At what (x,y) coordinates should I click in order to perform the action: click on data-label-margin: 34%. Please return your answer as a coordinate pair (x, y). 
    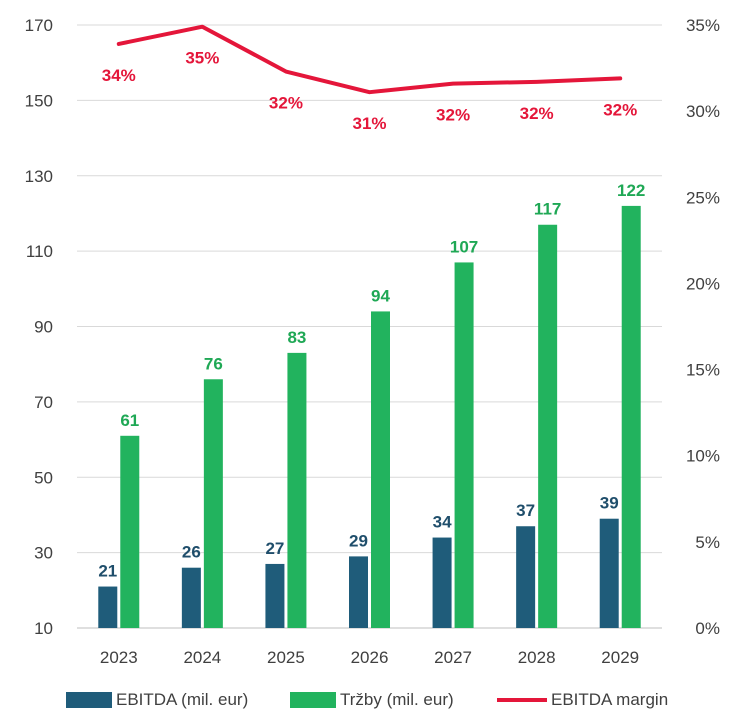
    Looking at the image, I should click on (119, 75).